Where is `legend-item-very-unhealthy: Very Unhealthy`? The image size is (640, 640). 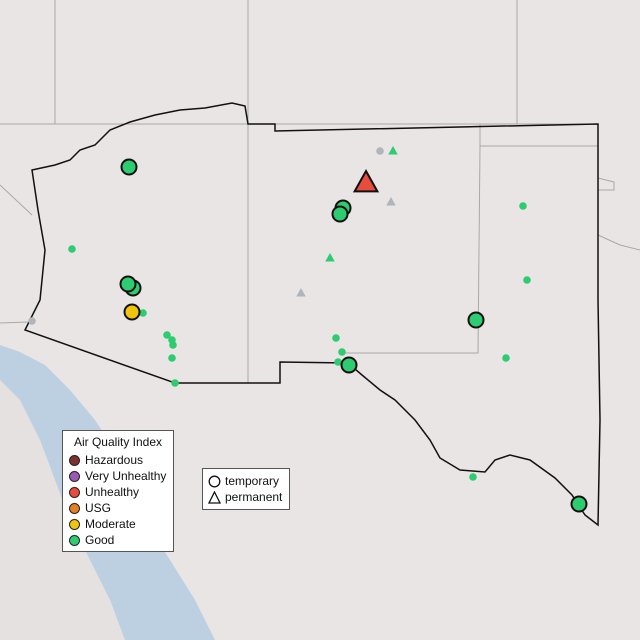
legend-item-very-unhealthy: Very Unhealthy is located at coordinates (118, 476).